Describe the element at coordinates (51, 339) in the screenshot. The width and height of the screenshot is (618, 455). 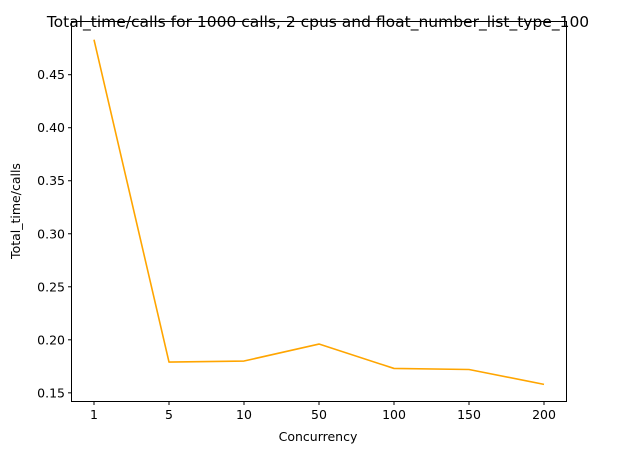
I see `y-tick-label: 0.20` at that location.